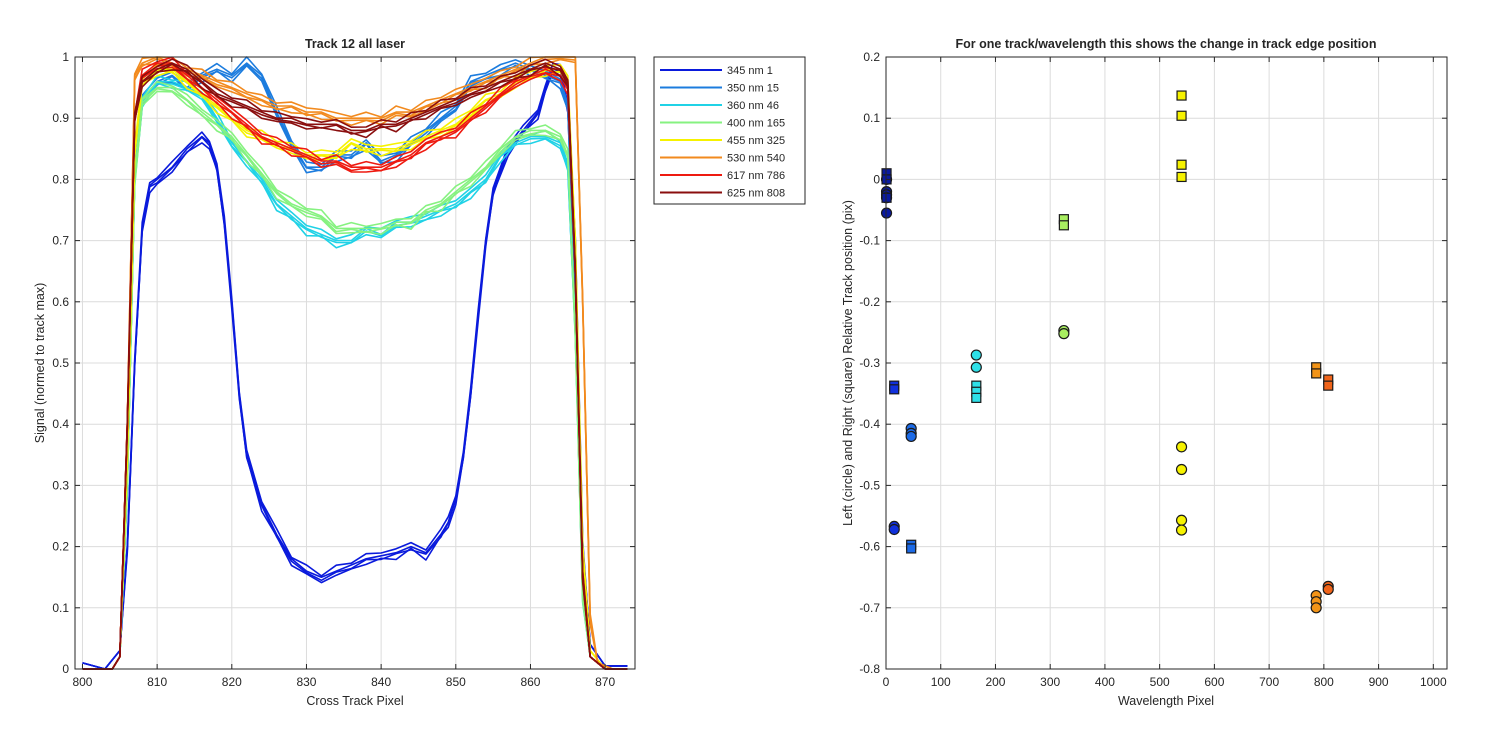 Image resolution: width=1500 pixels, height=750 pixels. What do you see at coordinates (756, 159) in the screenshot?
I see `legend-label: 530 nm 540` at bounding box center [756, 159].